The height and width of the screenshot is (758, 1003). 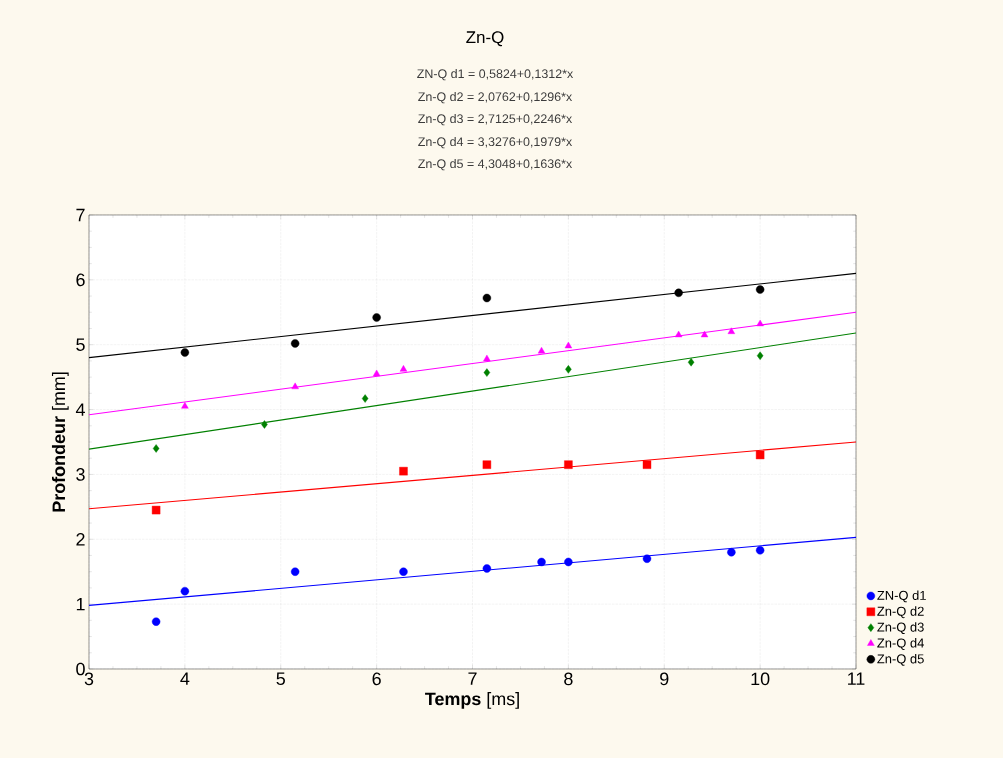 I want to click on y-axis-title: Profondeur [mm], so click(x=60, y=442).